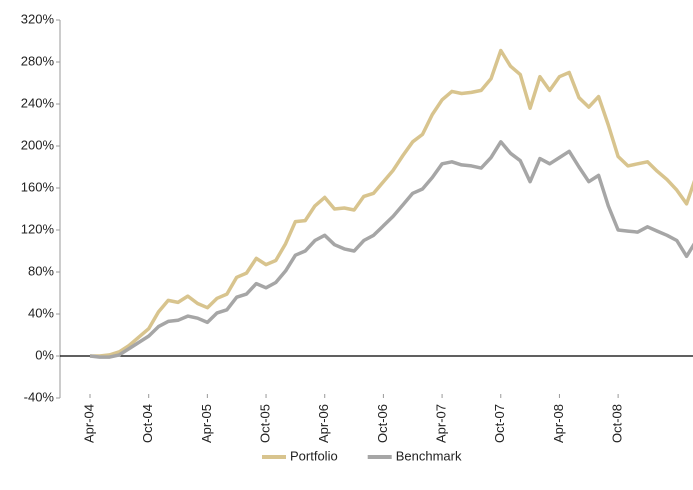 The width and height of the screenshot is (693, 490). Describe the element at coordinates (617, 423) in the screenshot. I see `x-tick-label: Oct-08` at that location.